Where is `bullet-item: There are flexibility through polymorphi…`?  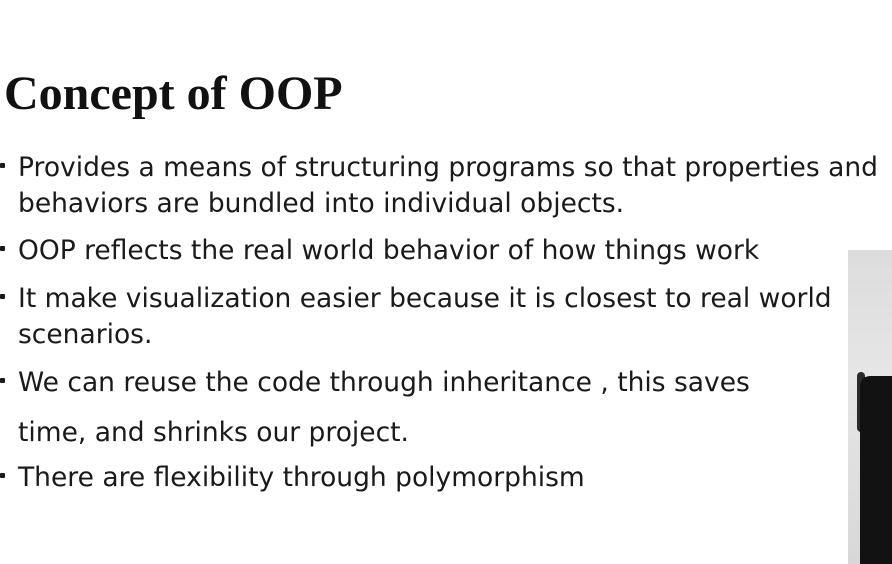 bullet-item: There are flexibility through polymorphi… is located at coordinates (446, 478).